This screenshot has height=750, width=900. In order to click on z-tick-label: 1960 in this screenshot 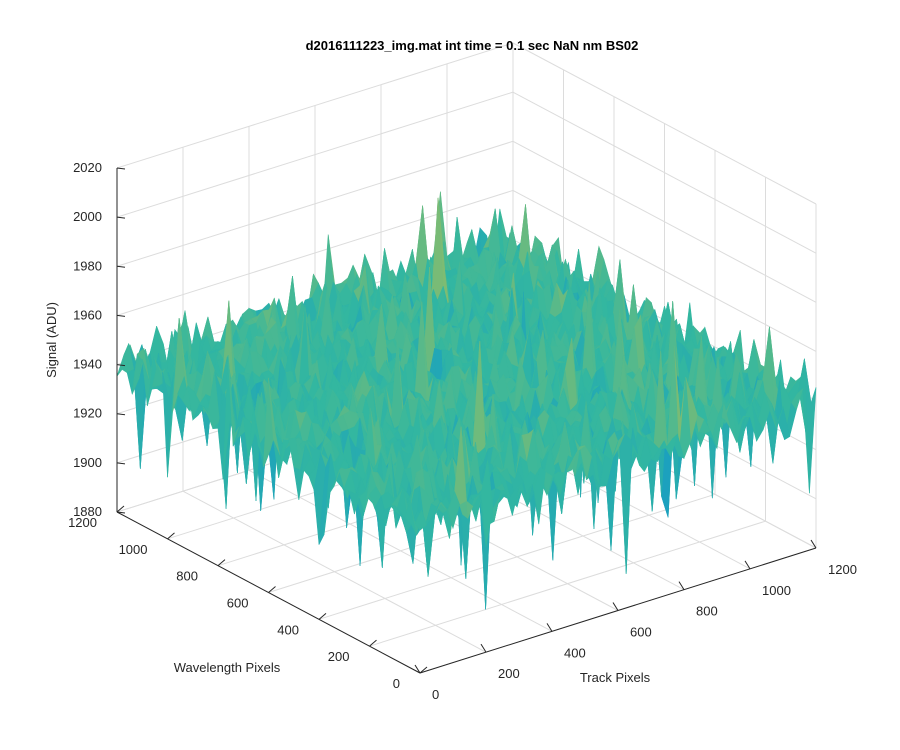, I will do `click(87, 314)`.